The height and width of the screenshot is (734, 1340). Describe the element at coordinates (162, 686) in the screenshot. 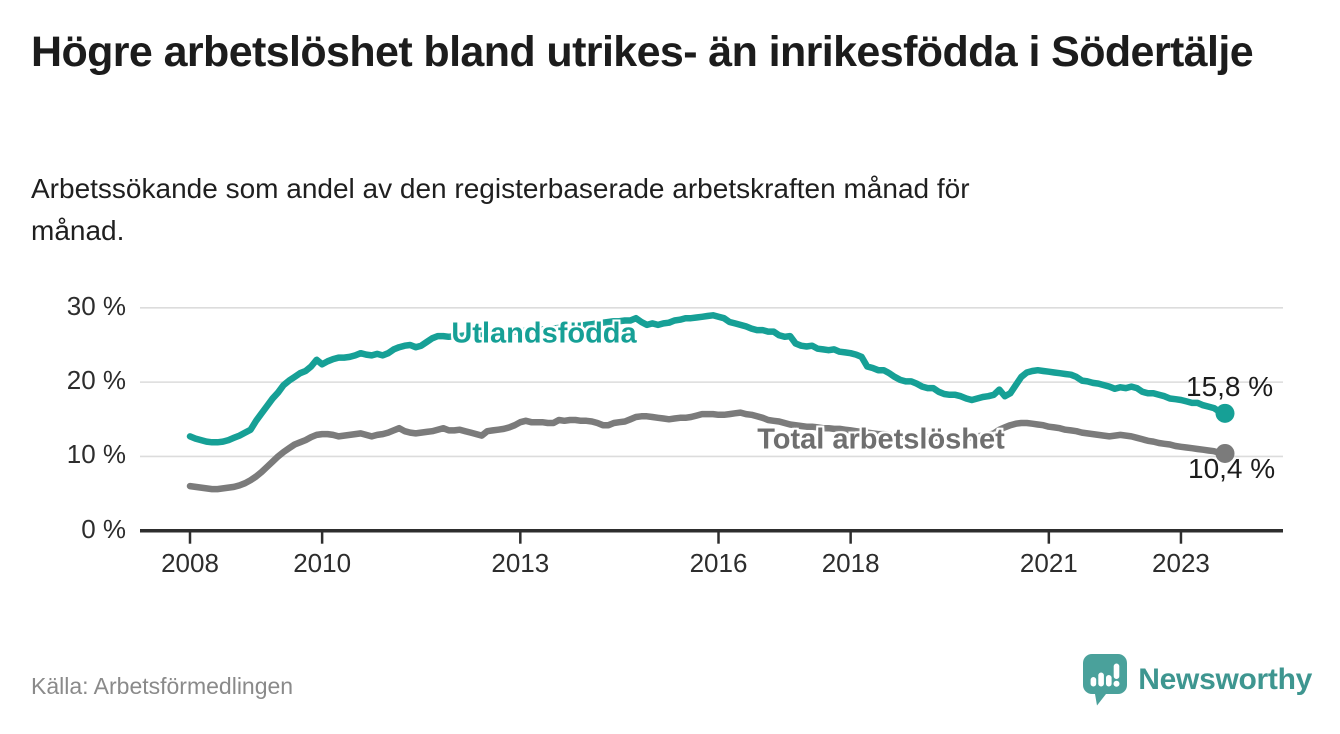

I see `source-note: Källa: Arbetsförmedlingen` at that location.